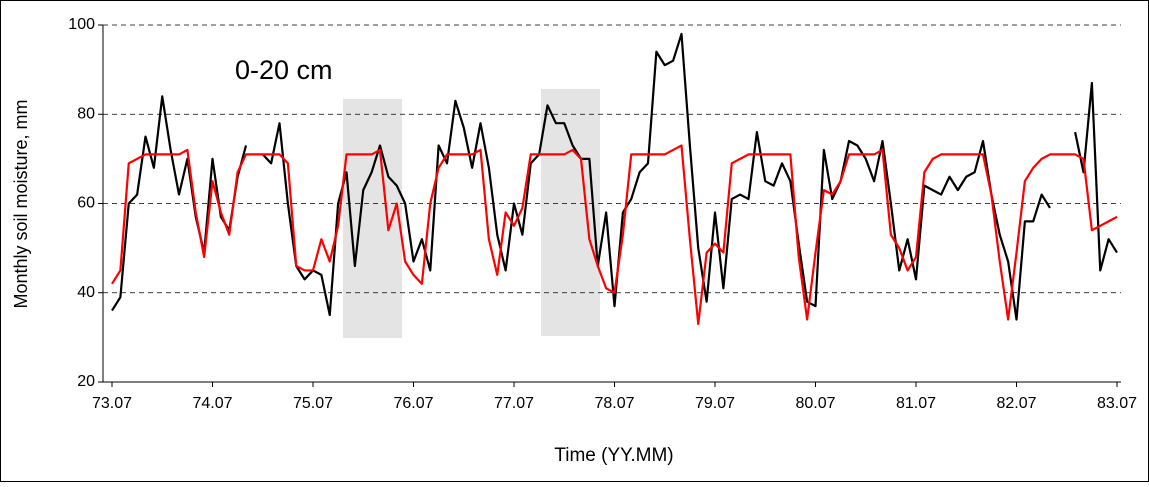 The image size is (1149, 487). What do you see at coordinates (112, 403) in the screenshot?
I see `x-tick-label: 73.07` at bounding box center [112, 403].